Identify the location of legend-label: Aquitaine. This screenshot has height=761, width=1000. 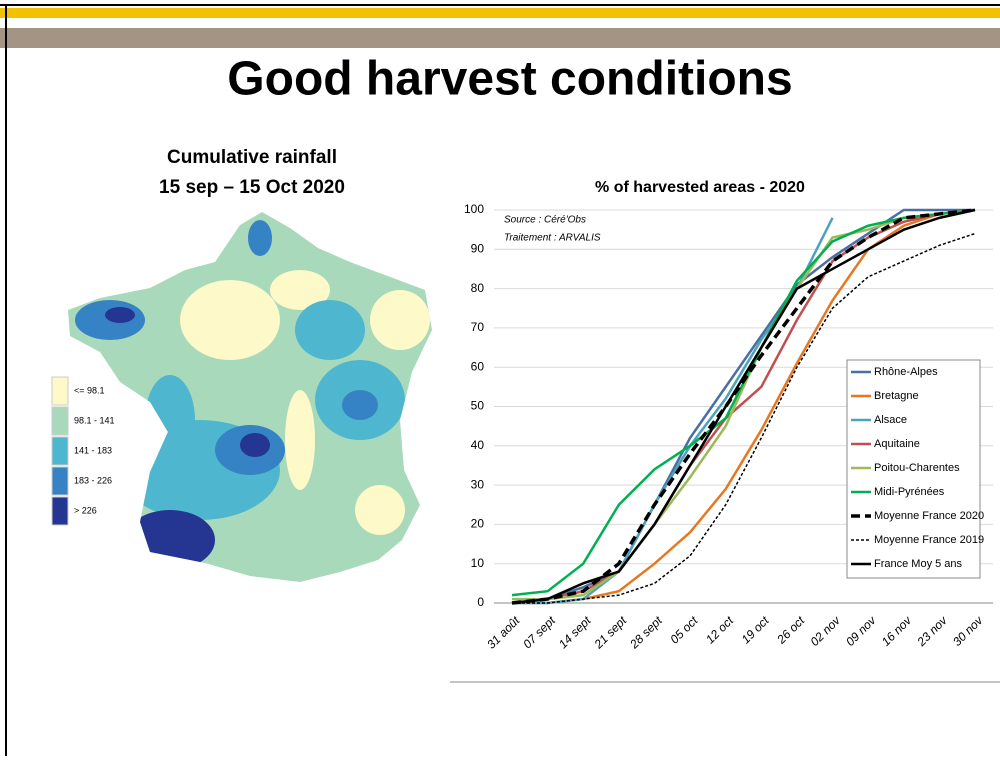
(897, 444).